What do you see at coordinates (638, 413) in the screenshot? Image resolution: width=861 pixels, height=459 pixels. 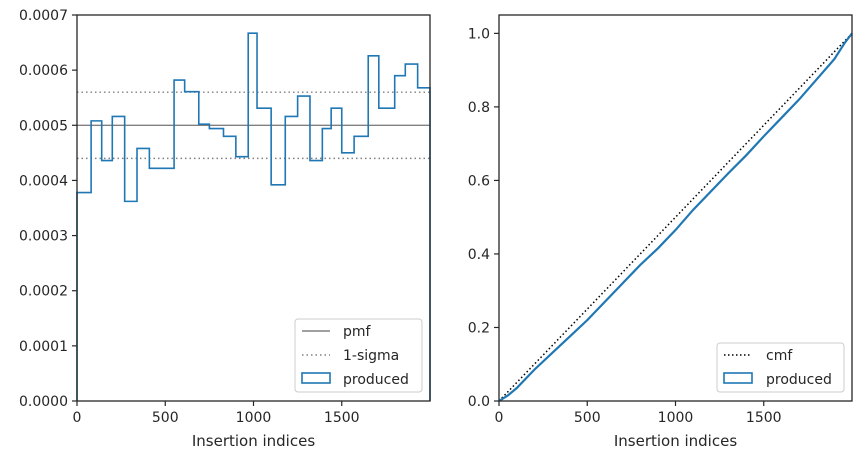 I see `right-x-axis-ticks: 0 500 1000 1500` at bounding box center [638, 413].